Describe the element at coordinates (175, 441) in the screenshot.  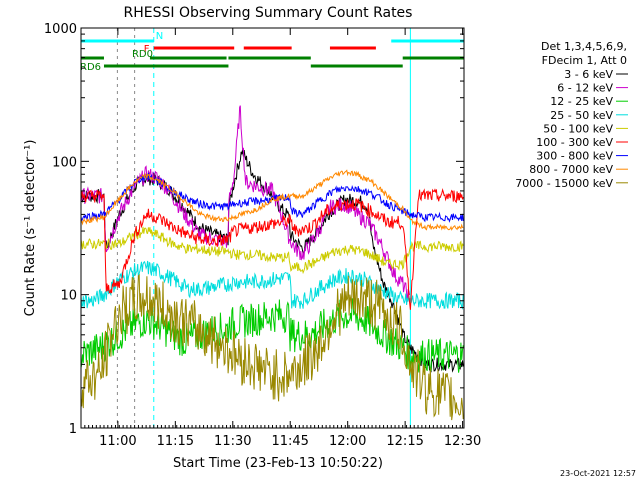
I see `x-tick-label-1: 11:15` at that location.